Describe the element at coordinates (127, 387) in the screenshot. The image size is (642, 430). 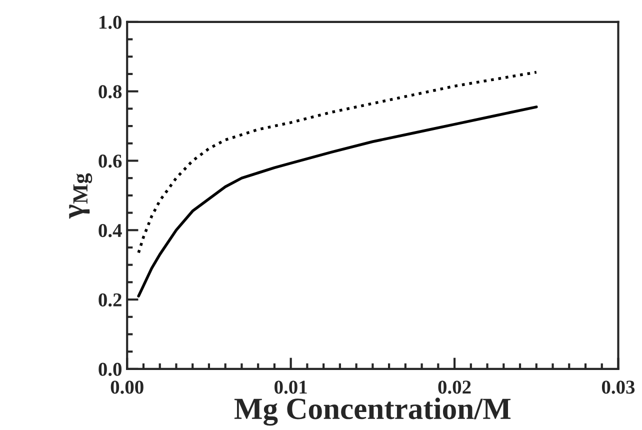
I see `x-tick-label: 0.00` at that location.